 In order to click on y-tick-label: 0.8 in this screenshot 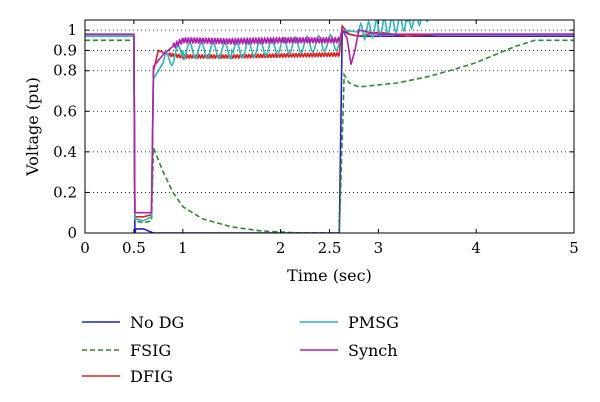, I will do `click(65, 71)`.